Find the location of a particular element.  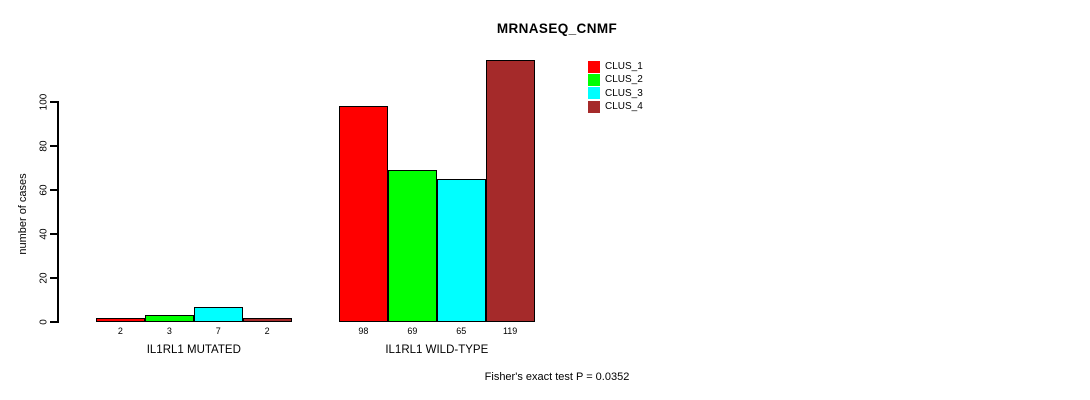

annotation-pvalue: Fisher's exact test P = 0.0352 is located at coordinates (557, 377).